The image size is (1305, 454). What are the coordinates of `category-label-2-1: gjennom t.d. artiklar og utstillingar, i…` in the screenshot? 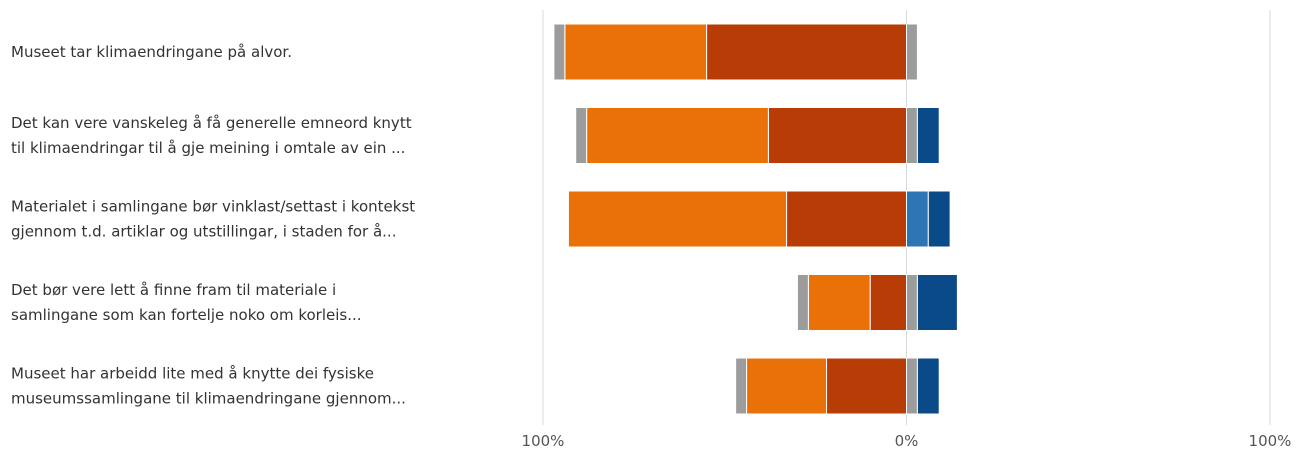 It's located at (203, 232).